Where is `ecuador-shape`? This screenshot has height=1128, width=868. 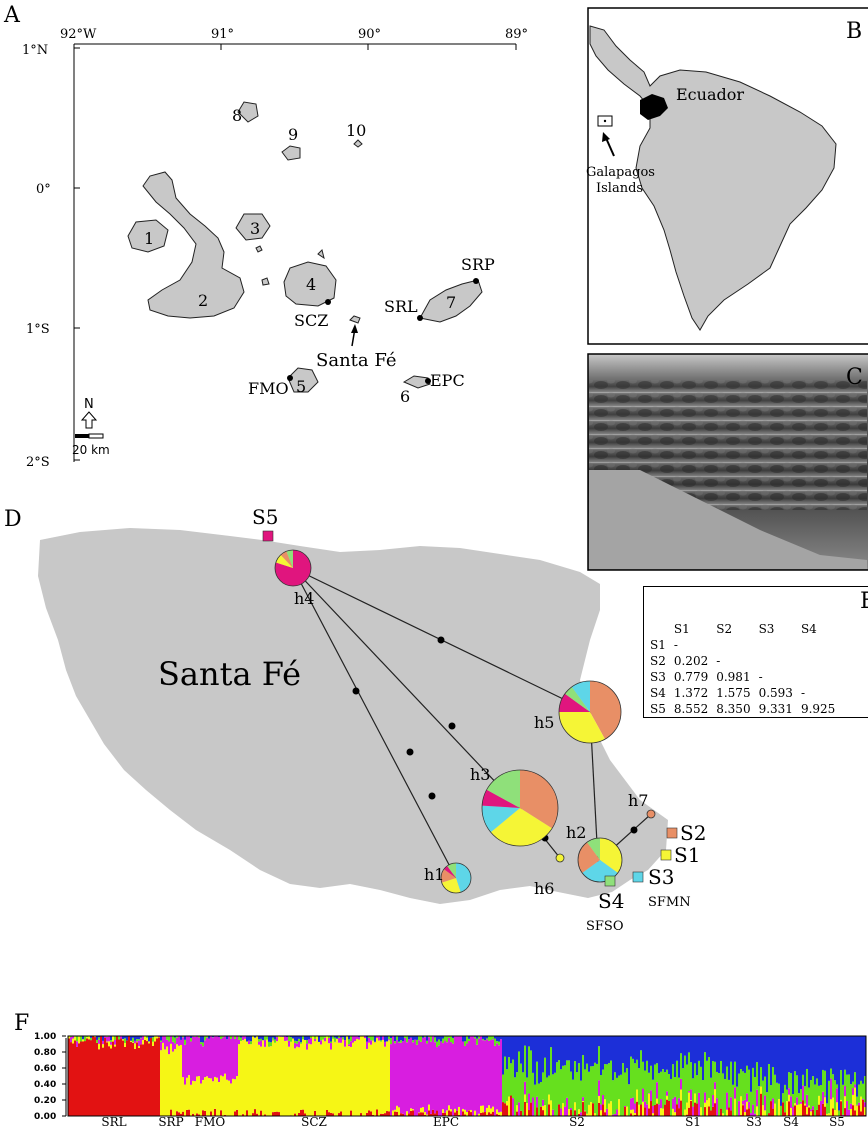 ecuador-shape is located at coordinates (654, 107).